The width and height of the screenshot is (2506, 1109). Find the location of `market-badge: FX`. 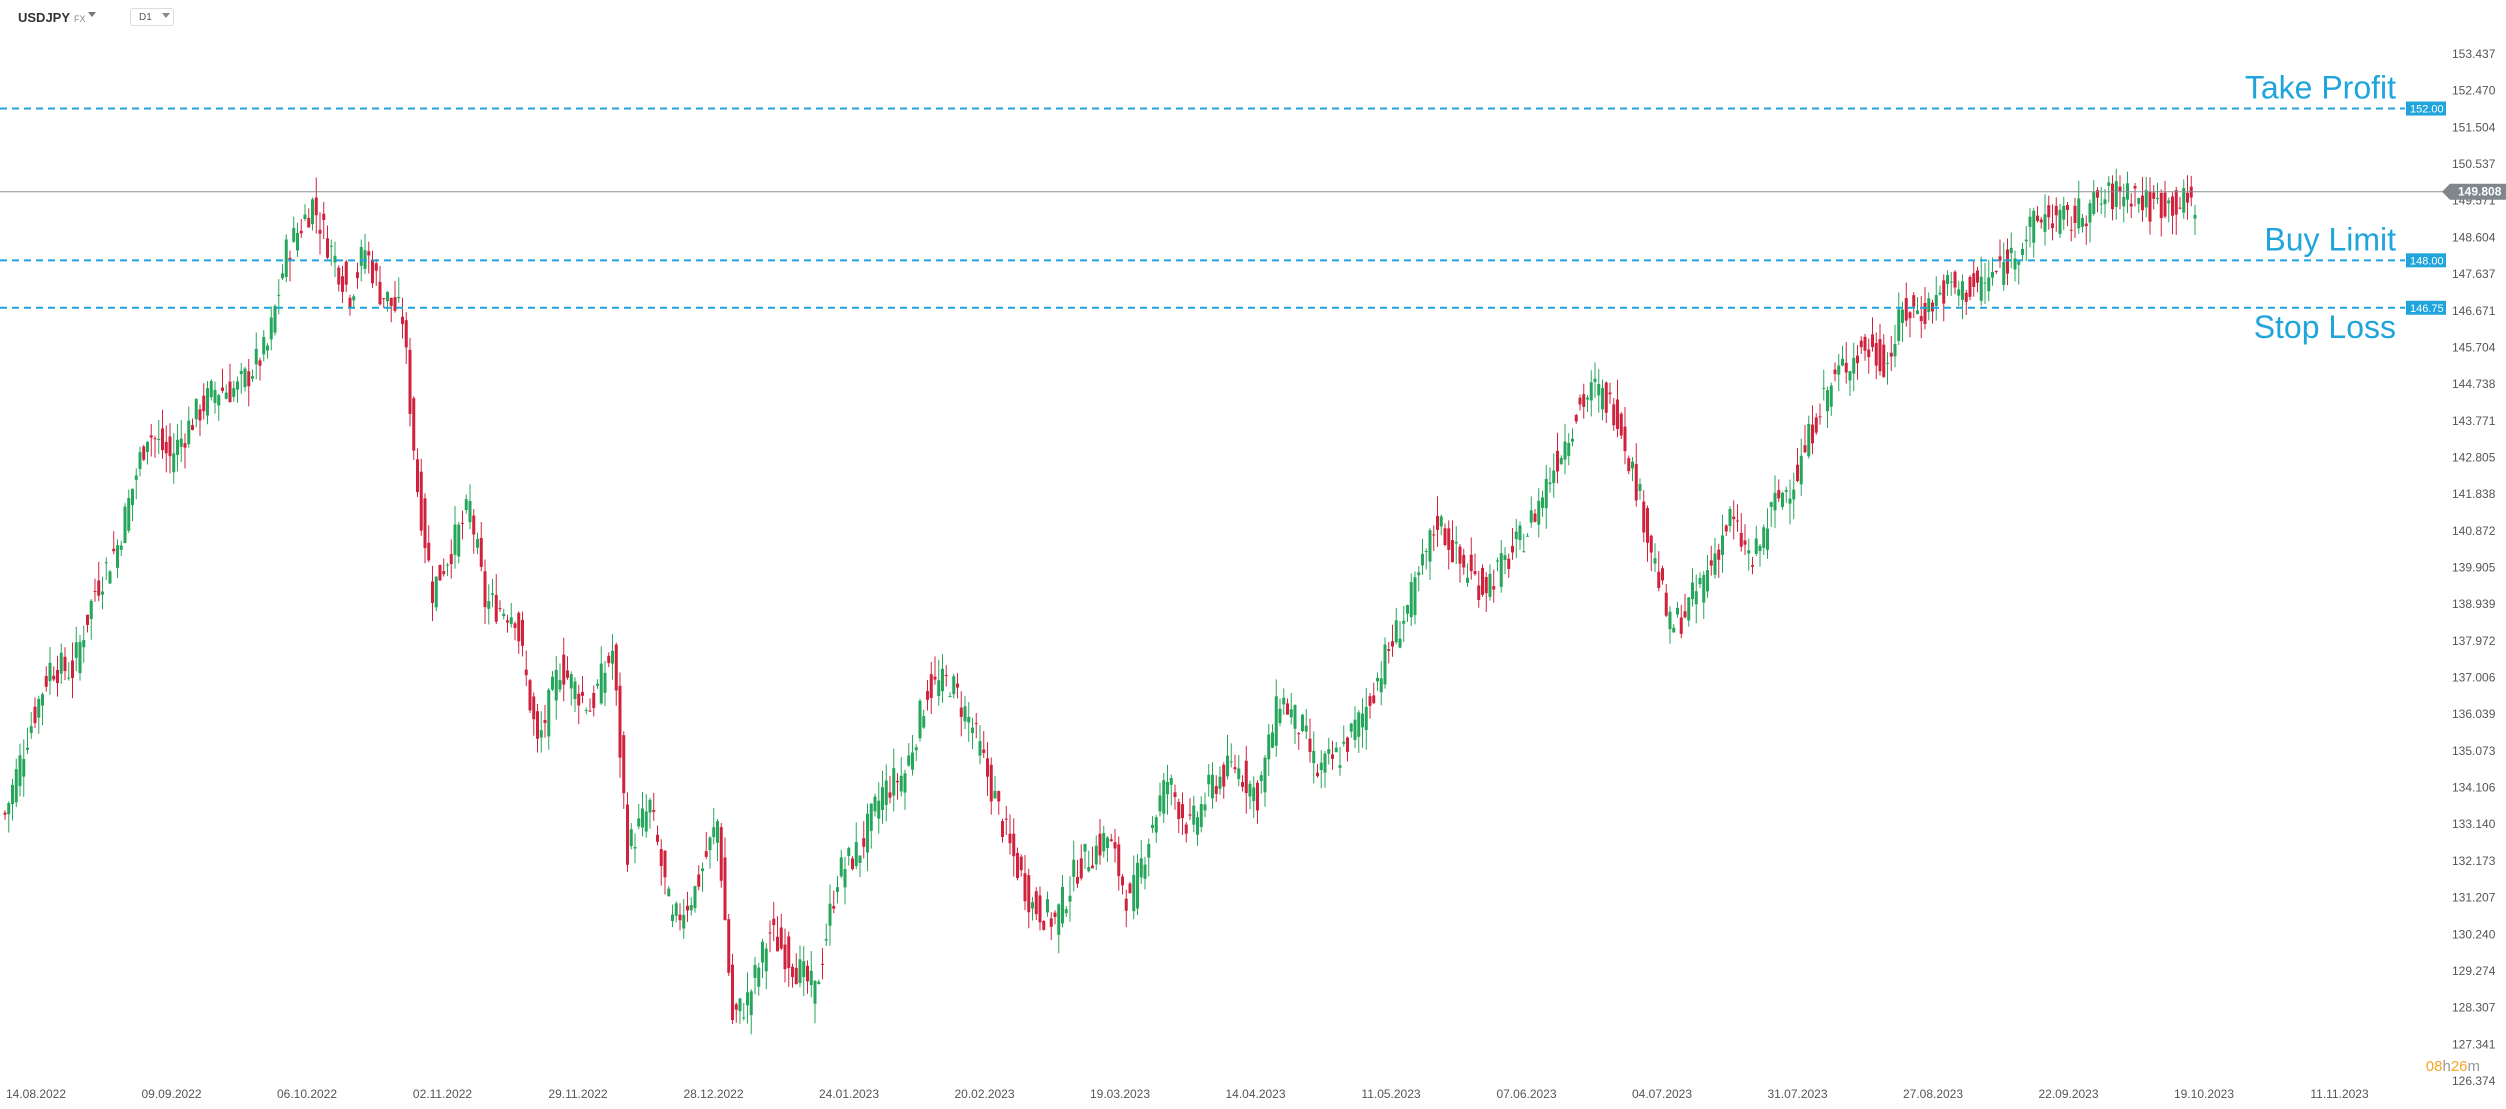

market-badge: FX is located at coordinates (80, 19).